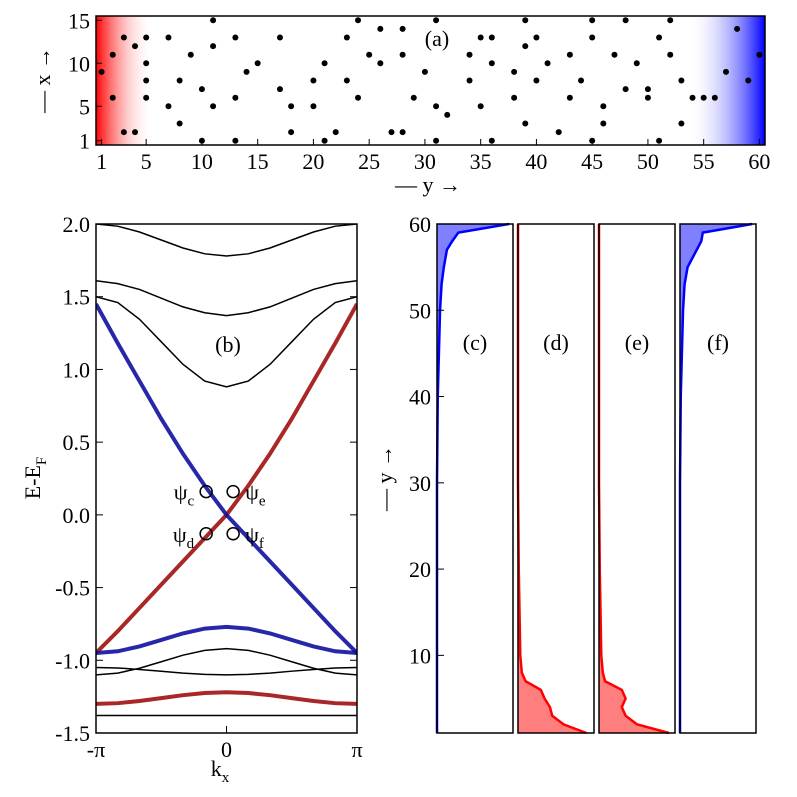 This screenshot has height=797, width=797. I want to click on y-axis-label: — y →, so click(384, 478).